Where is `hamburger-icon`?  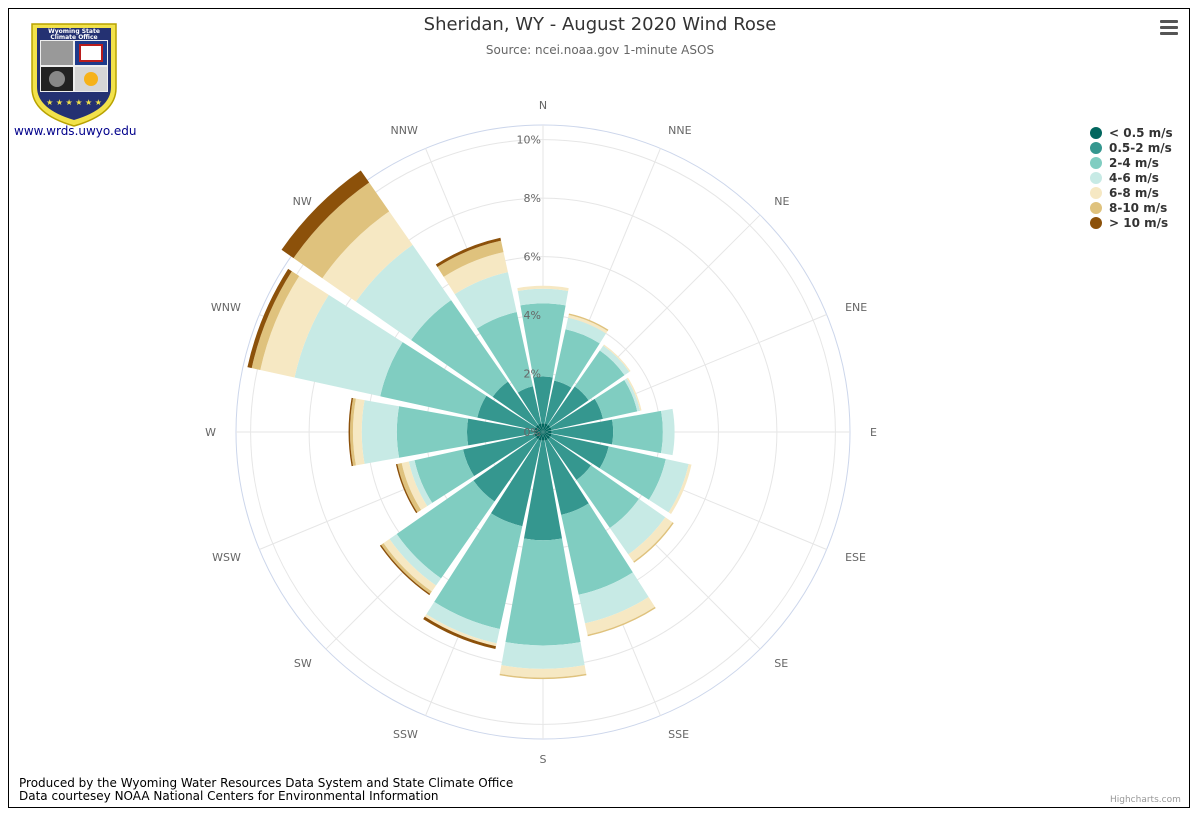
hamburger-icon is located at coordinates (1170, 30).